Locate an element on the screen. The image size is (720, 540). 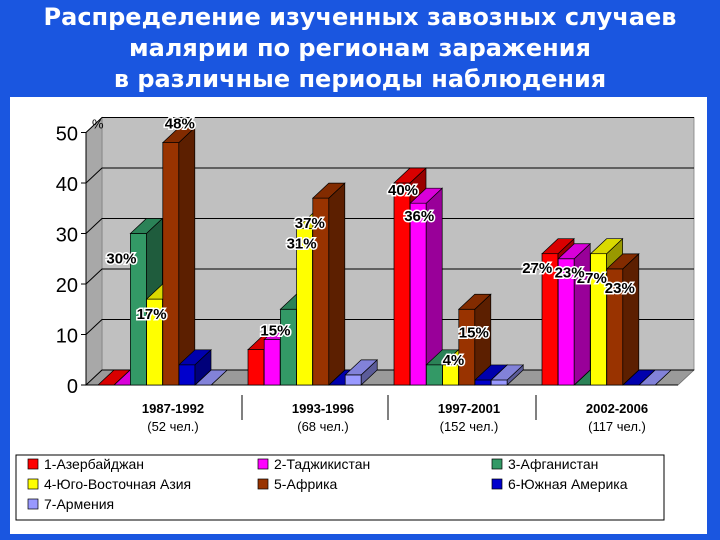
x-category-label: 1993-1996 is located at coordinates (323, 408).